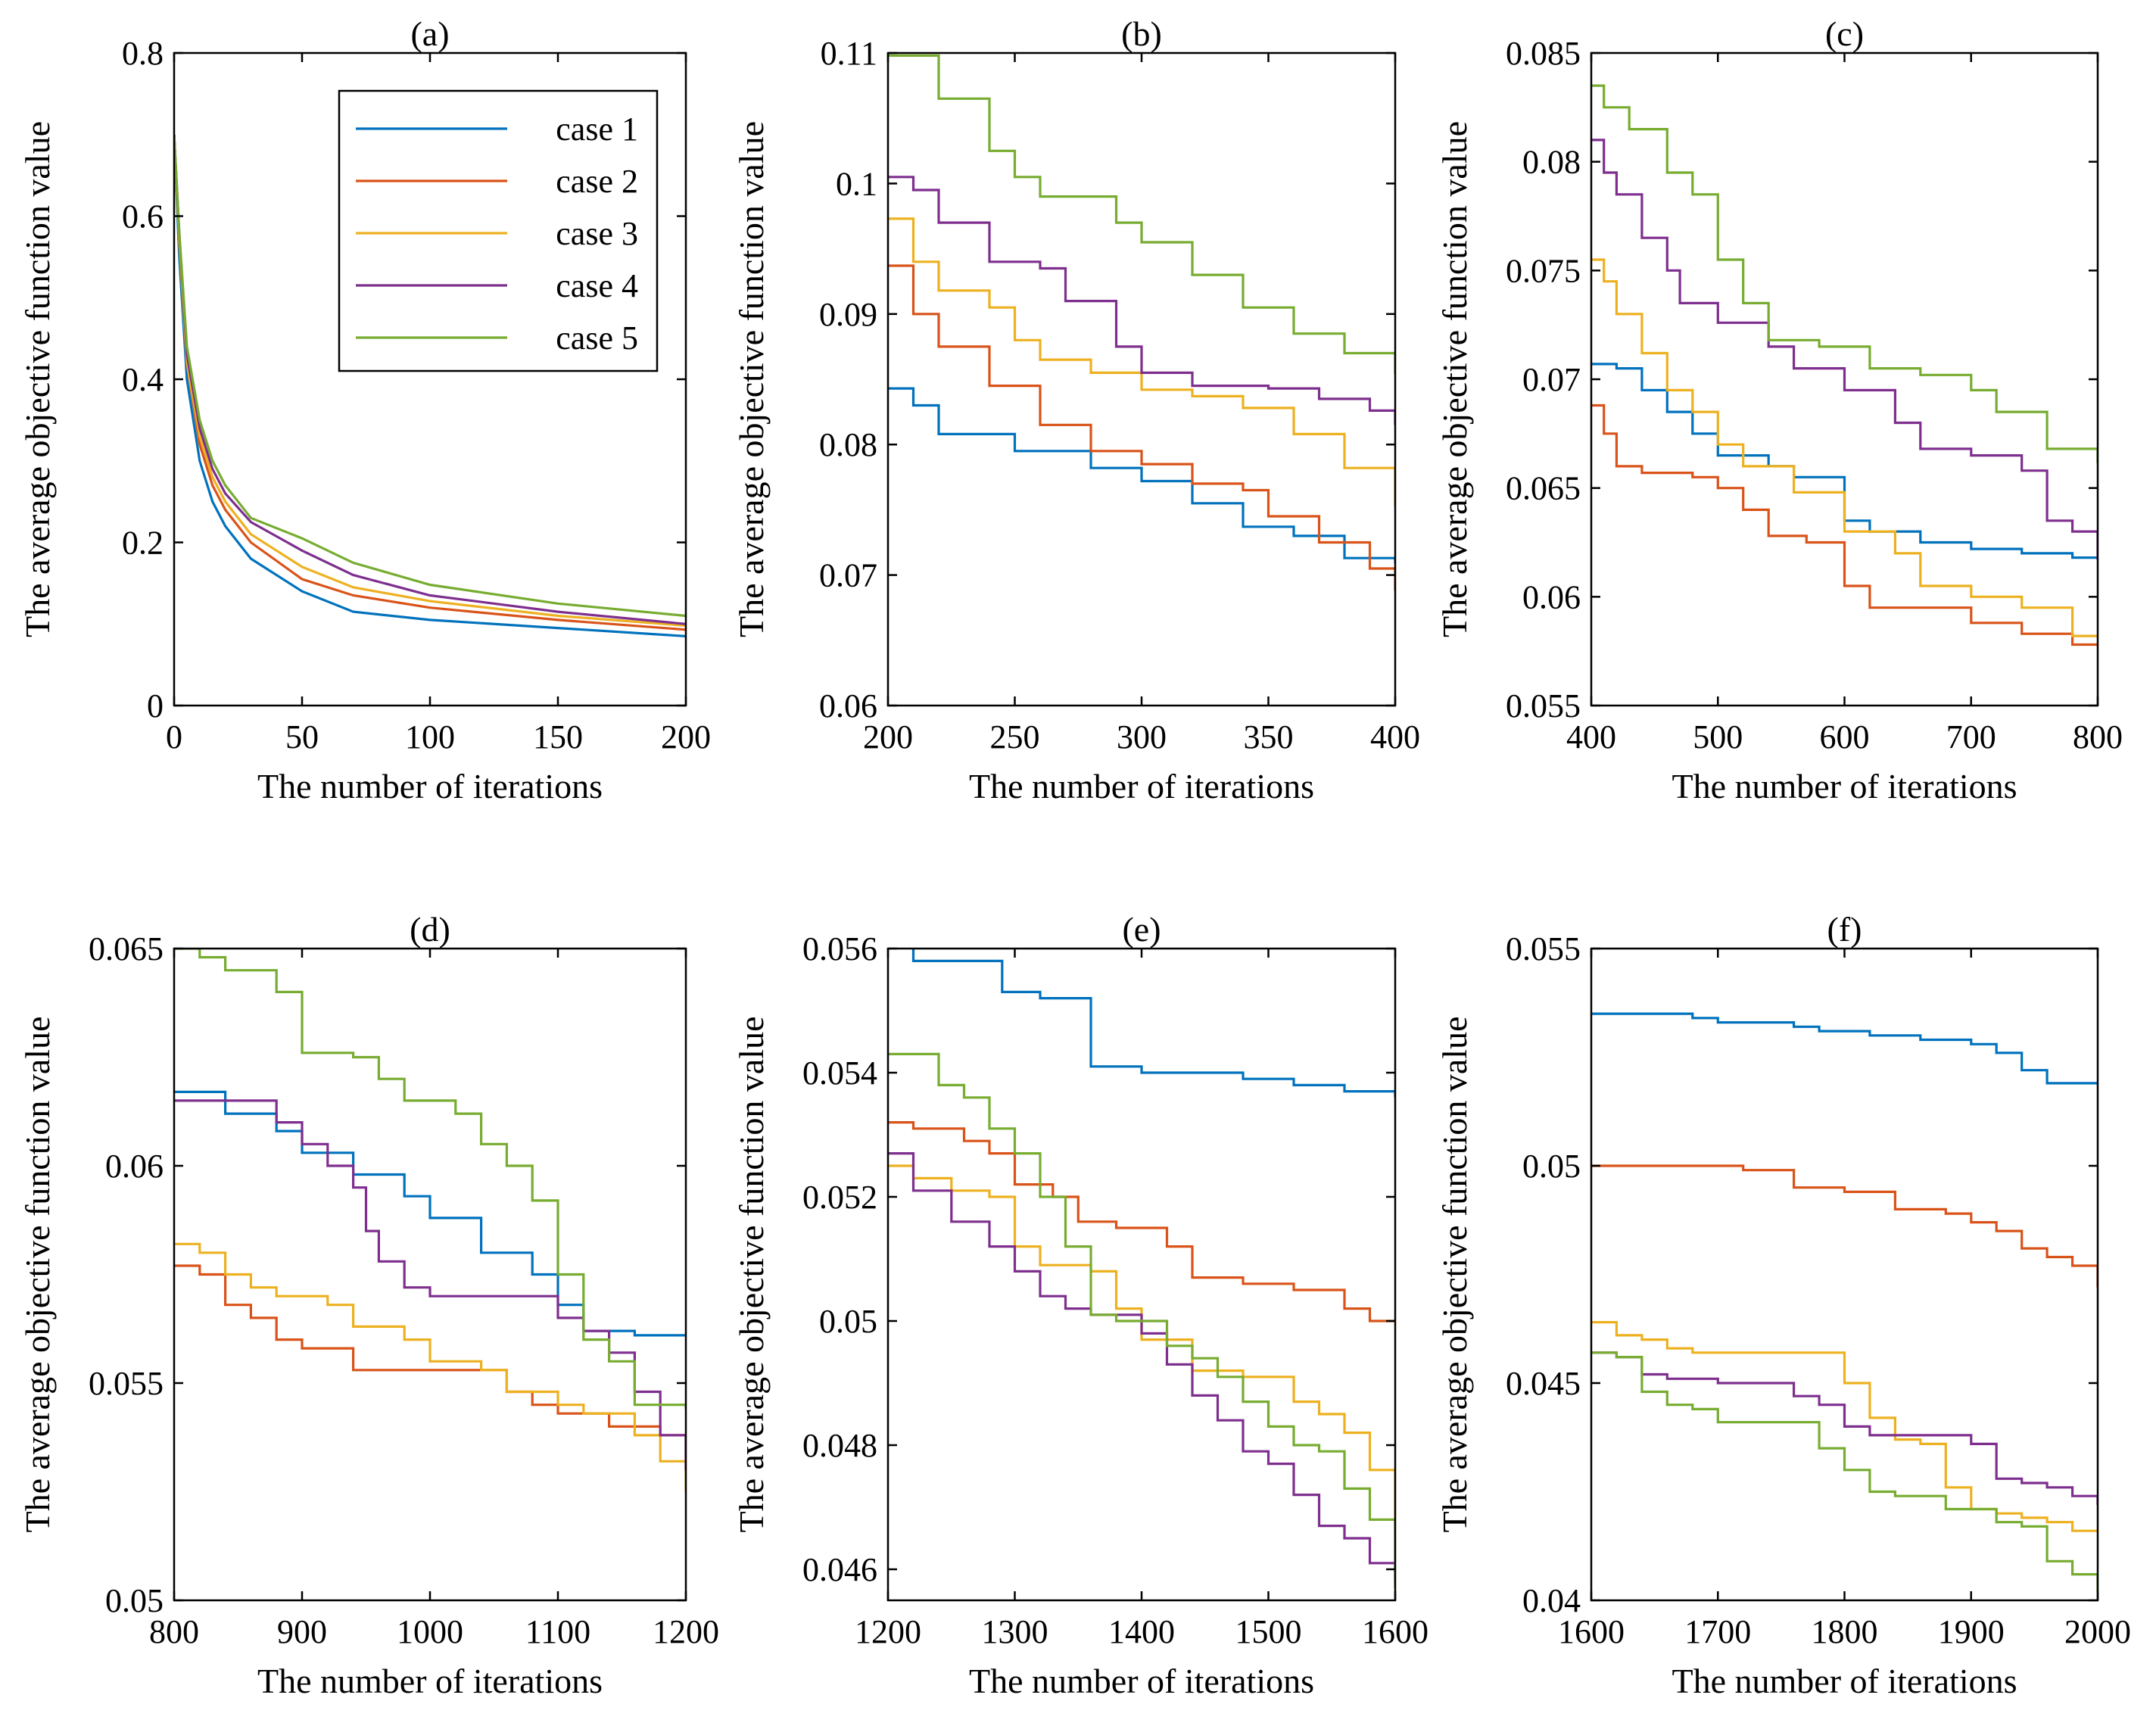  What do you see at coordinates (848, 314) in the screenshot?
I see `y-tick-label: 0.09` at bounding box center [848, 314].